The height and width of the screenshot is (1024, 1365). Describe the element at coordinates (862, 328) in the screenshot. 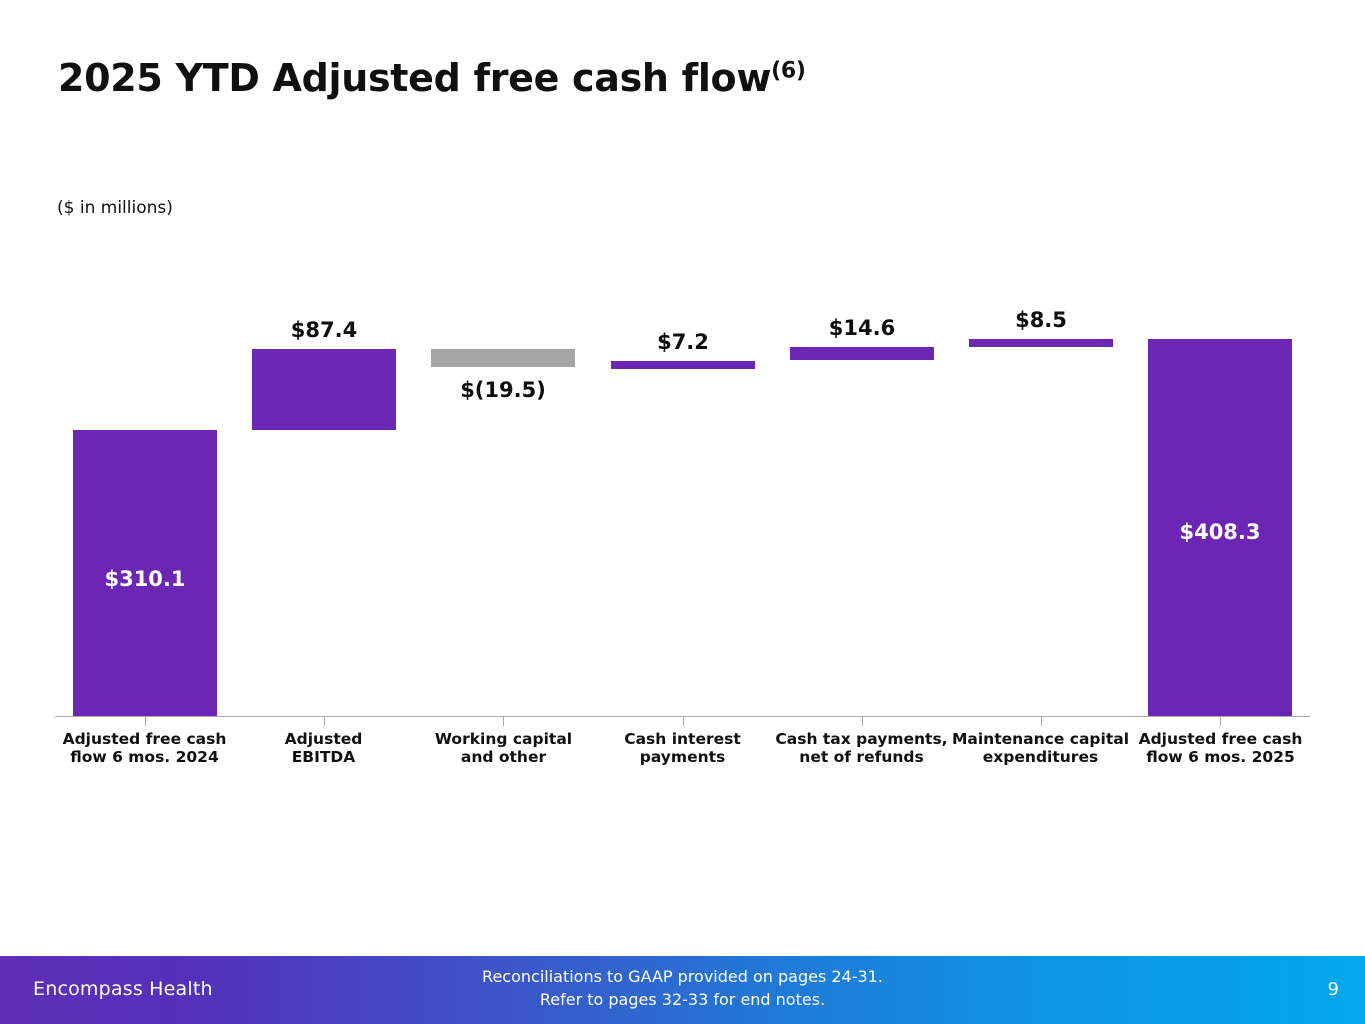

I see `bar-value-label-5: $14.6` at that location.